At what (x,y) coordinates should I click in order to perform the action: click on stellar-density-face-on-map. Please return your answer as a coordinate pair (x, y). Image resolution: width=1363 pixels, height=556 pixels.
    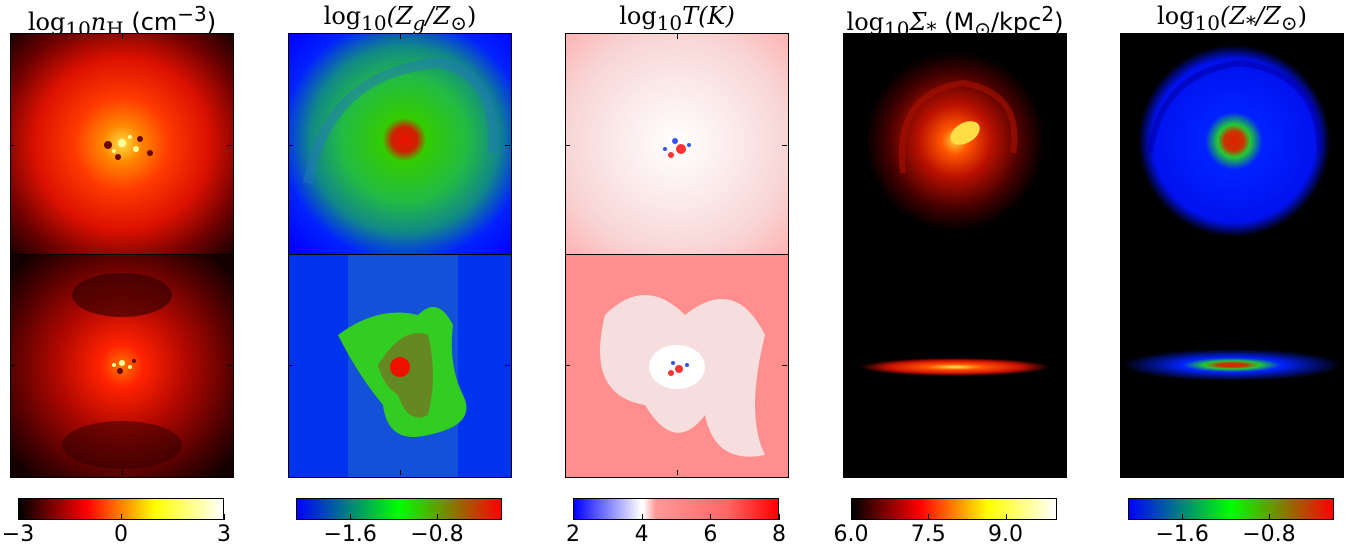
    Looking at the image, I should click on (955, 144).